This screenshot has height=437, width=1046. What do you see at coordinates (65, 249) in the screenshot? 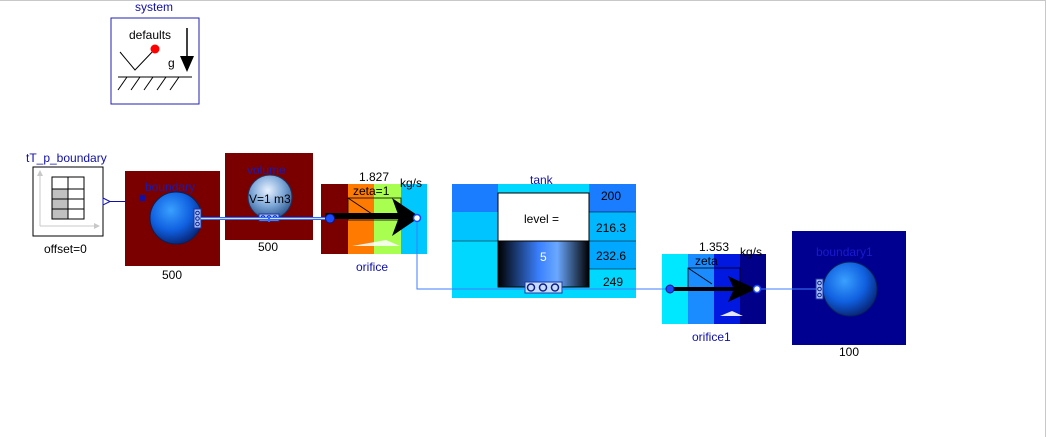
I see `ttp-boundary-parameter: offset=0` at bounding box center [65, 249].